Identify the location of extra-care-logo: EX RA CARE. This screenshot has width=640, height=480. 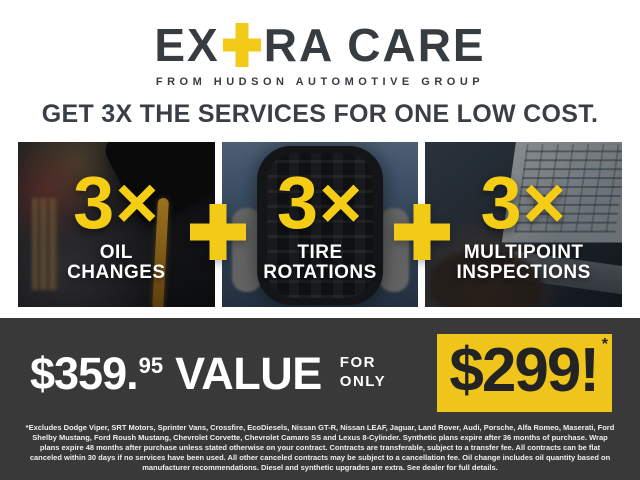
(320, 45).